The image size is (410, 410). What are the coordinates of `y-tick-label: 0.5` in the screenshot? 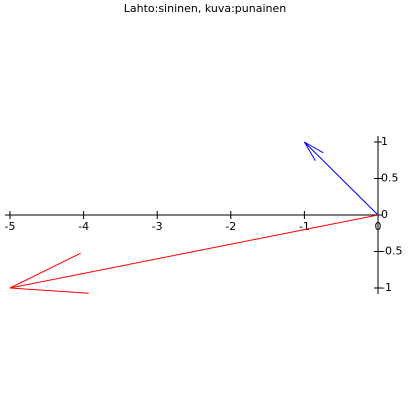 It's located at (390, 178).